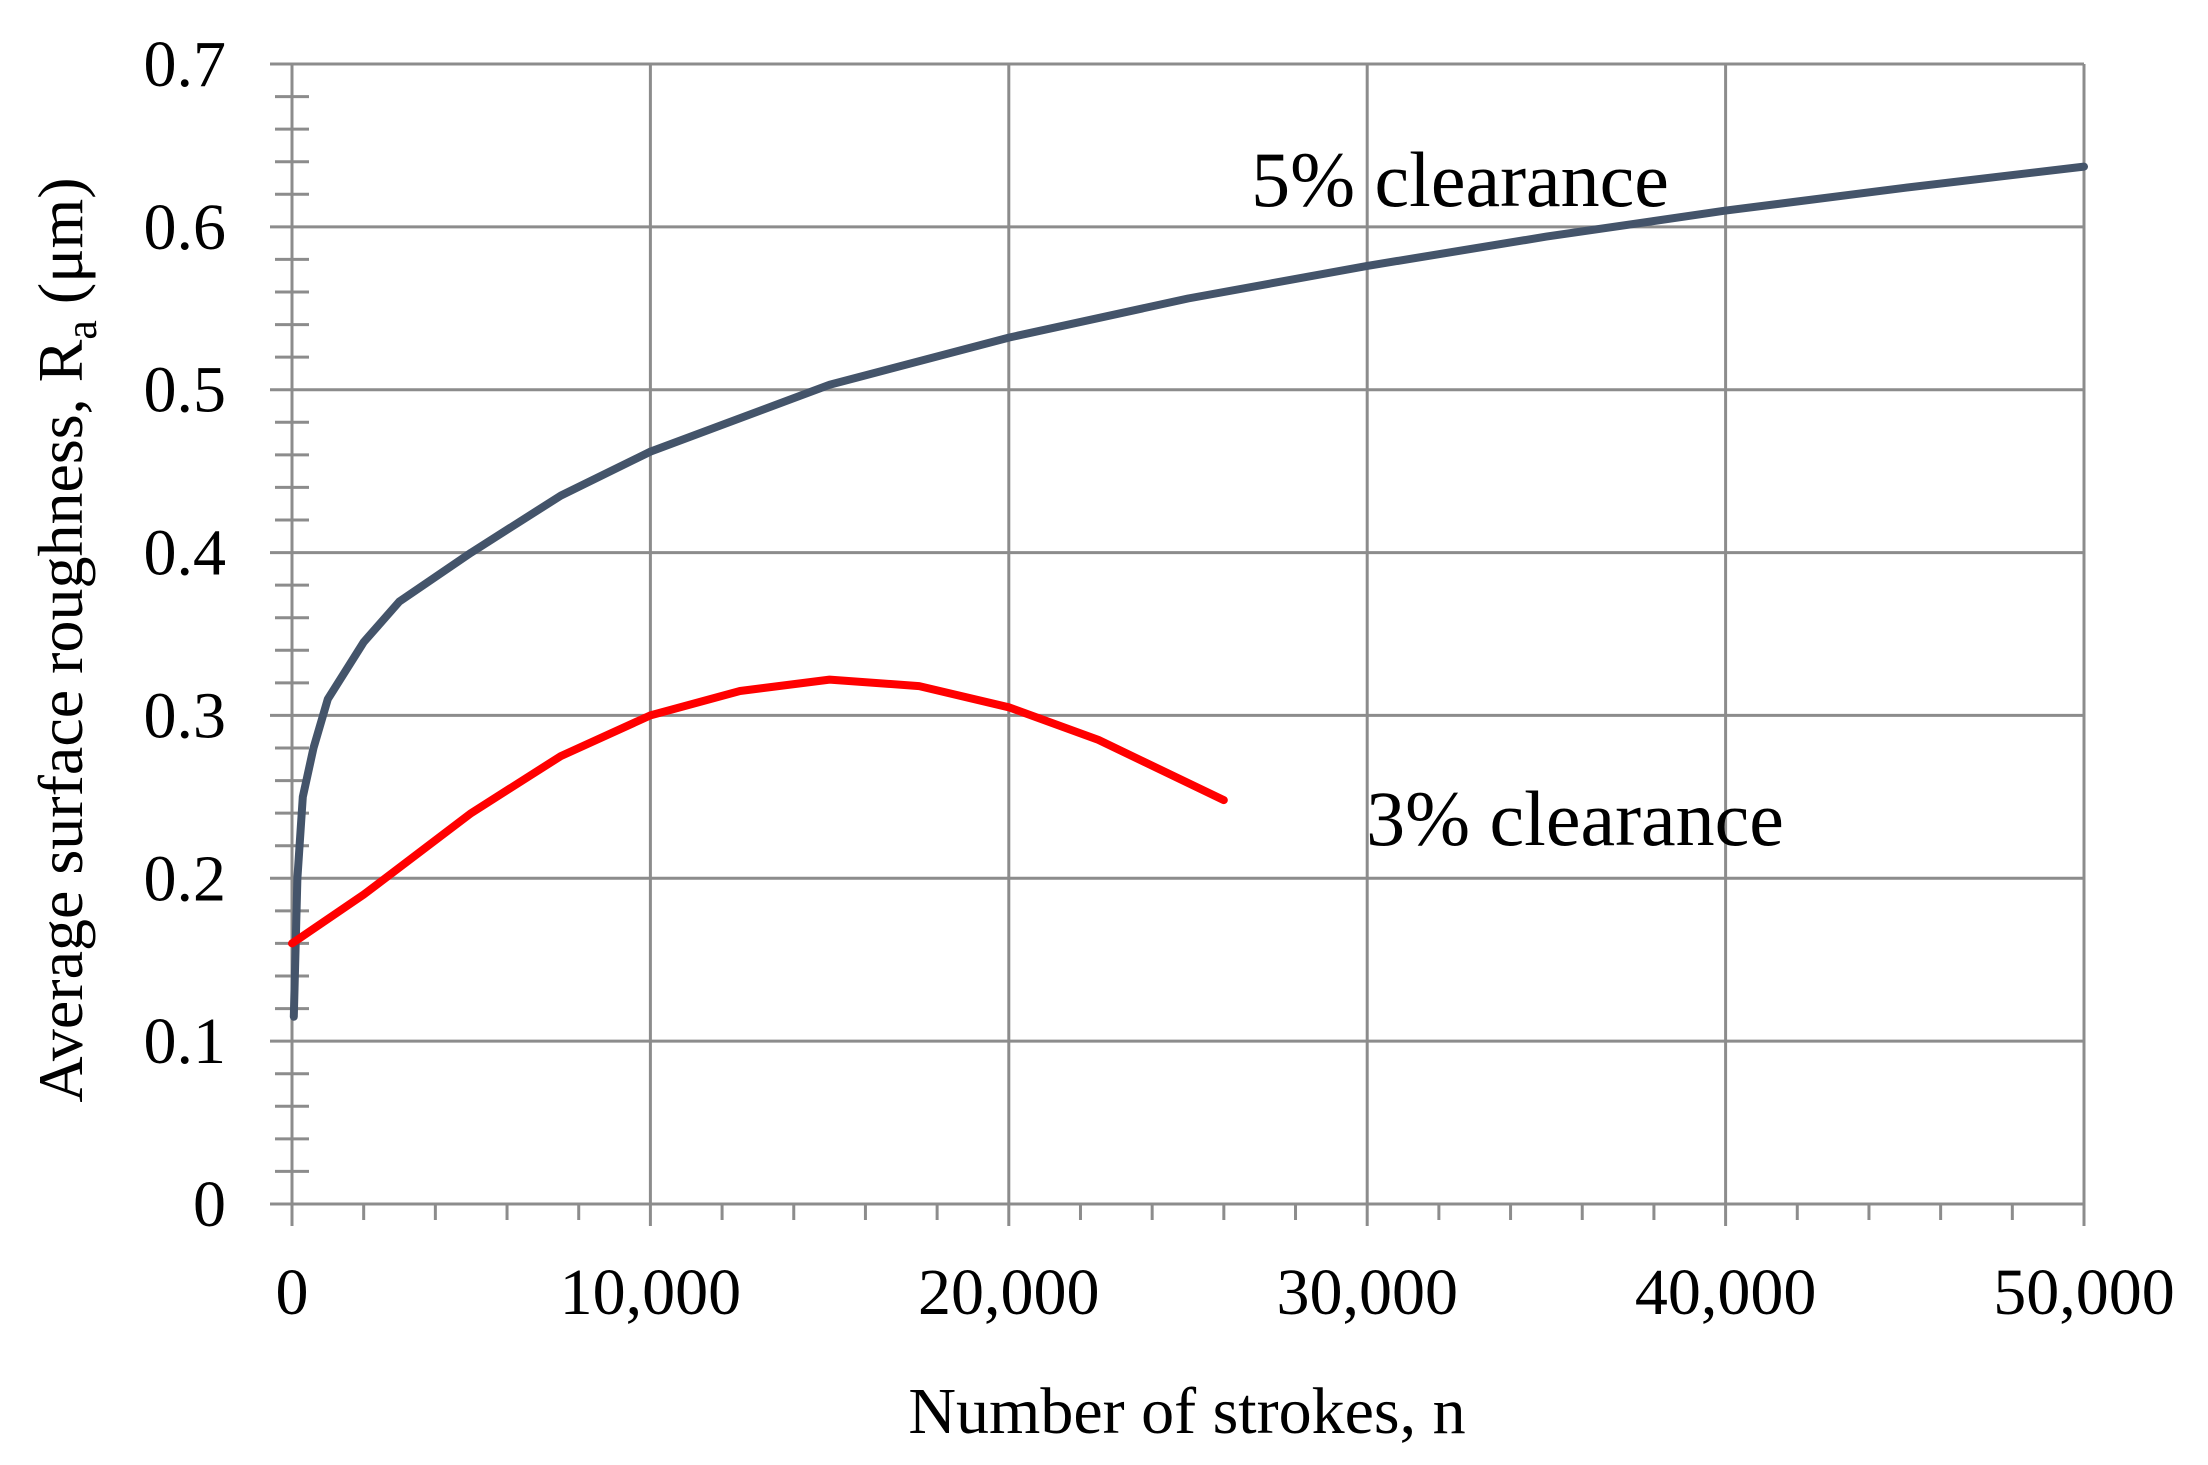 The height and width of the screenshot is (1465, 2208). What do you see at coordinates (1009, 1292) in the screenshot?
I see `x-tick-label: 20,000` at bounding box center [1009, 1292].